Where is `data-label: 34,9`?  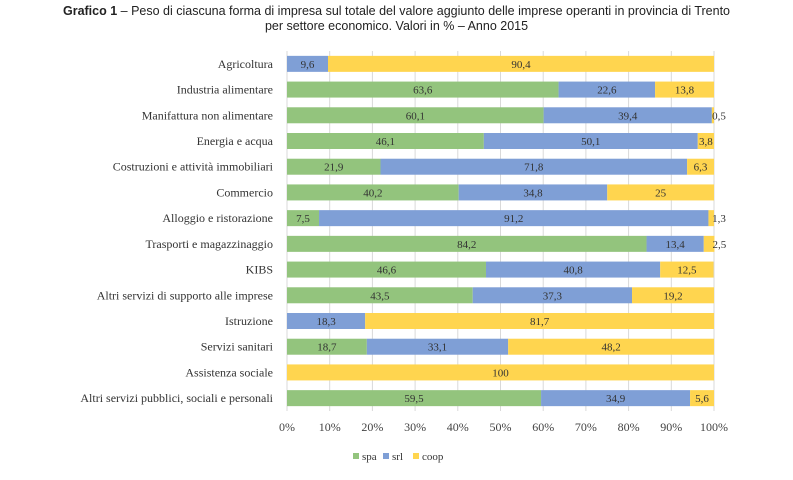 data-label: 34,9 is located at coordinates (616, 399).